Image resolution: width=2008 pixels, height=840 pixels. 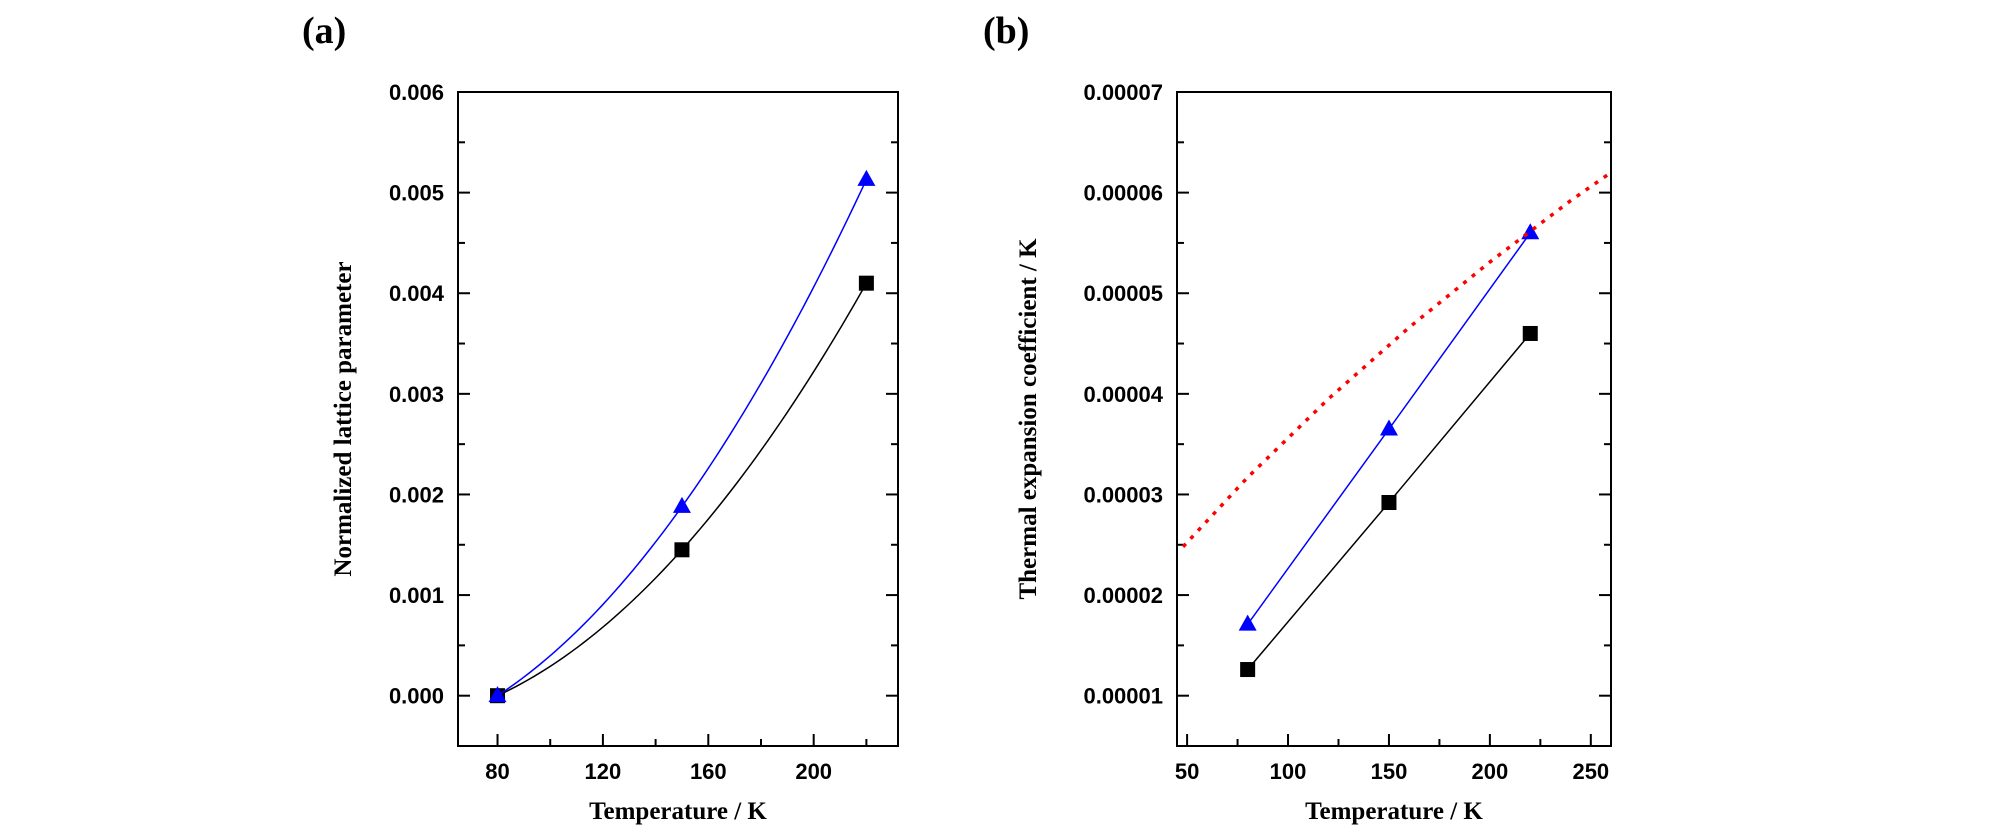 I want to click on panel-b-x-tick-label: 250, so click(x=1590, y=771).